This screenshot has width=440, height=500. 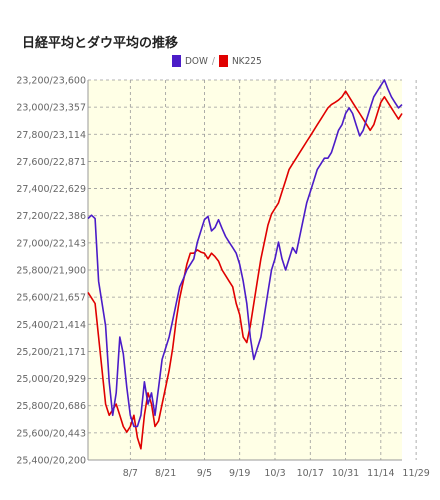 I want to click on legend-dow-swatch, so click(x=176, y=61).